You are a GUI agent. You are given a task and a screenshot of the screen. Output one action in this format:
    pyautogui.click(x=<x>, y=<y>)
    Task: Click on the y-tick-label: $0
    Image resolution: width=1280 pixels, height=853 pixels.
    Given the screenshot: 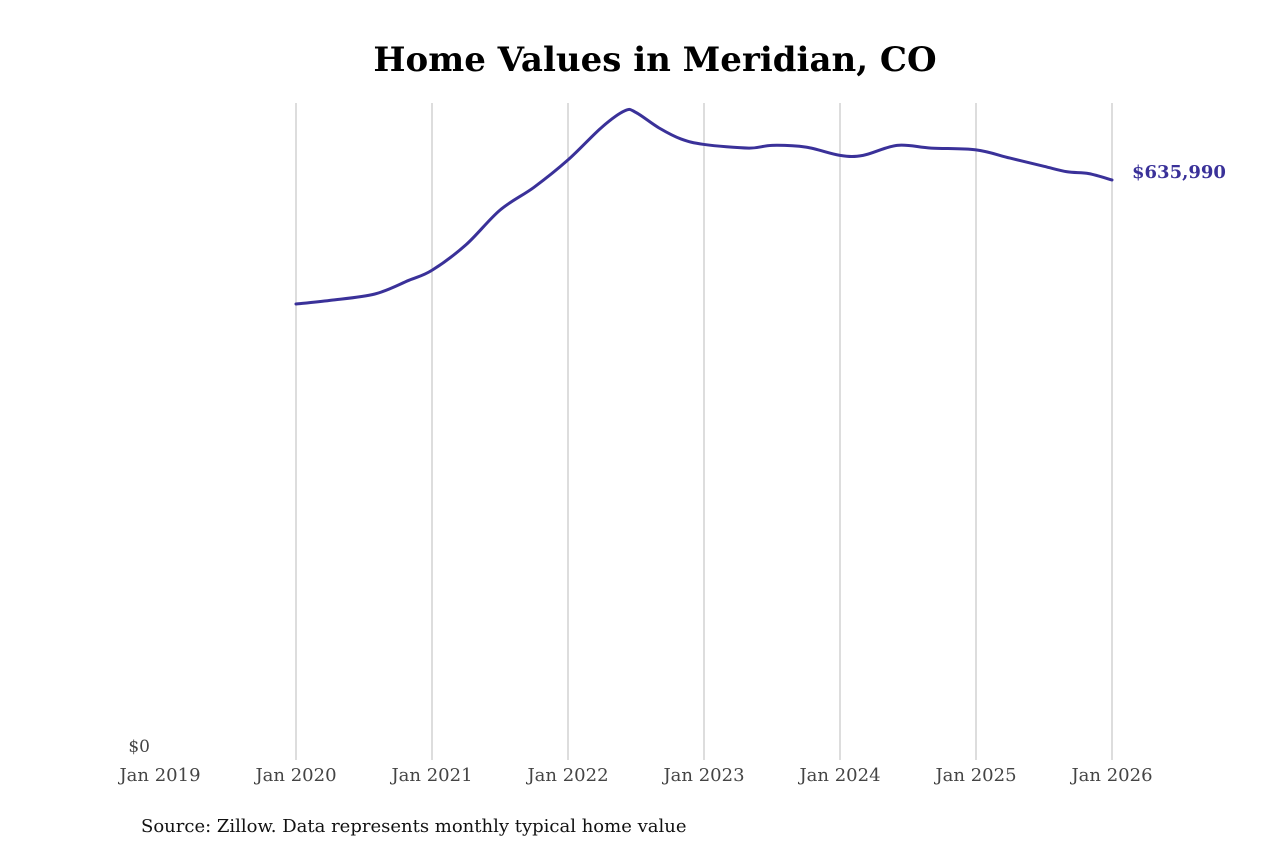 What is the action you would take?
    pyautogui.click(x=139, y=747)
    